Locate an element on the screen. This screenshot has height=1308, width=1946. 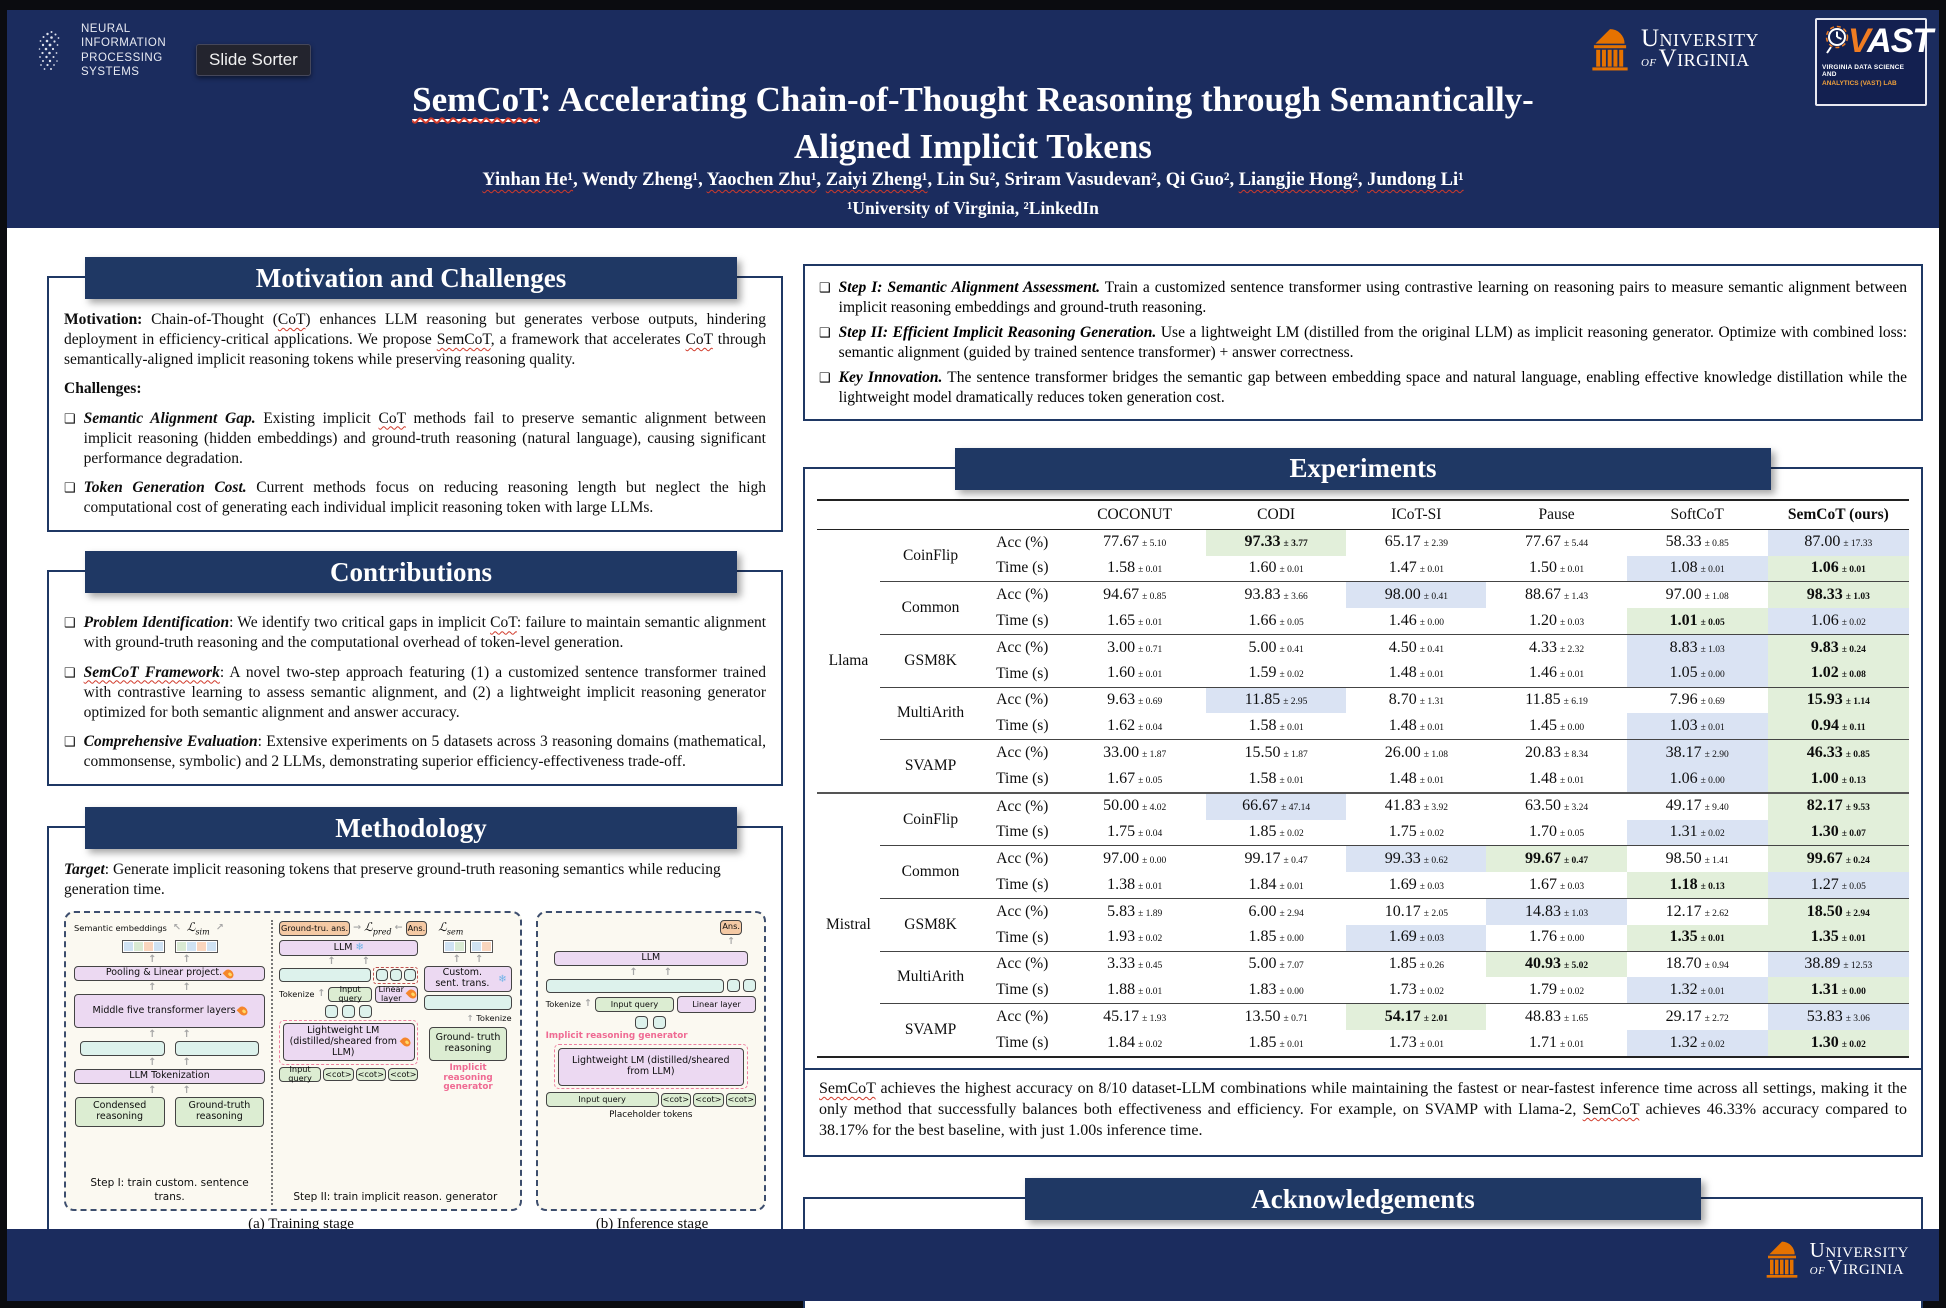
table-cell: 11.85 ± 2.95 is located at coordinates (1276, 700).